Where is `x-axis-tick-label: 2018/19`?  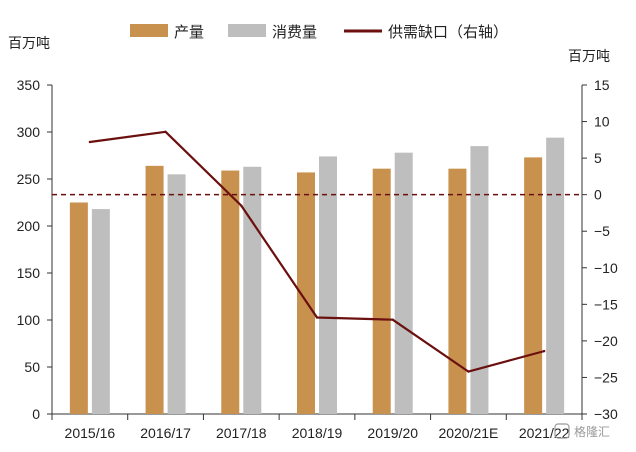
x-axis-tick-label: 2018/19 is located at coordinates (317, 433).